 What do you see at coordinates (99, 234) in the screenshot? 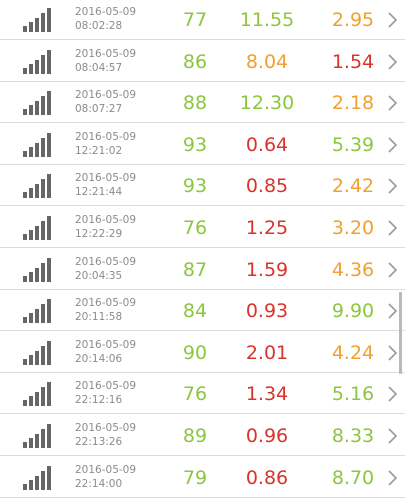
I see `record-time: 12:22:29` at bounding box center [99, 234].